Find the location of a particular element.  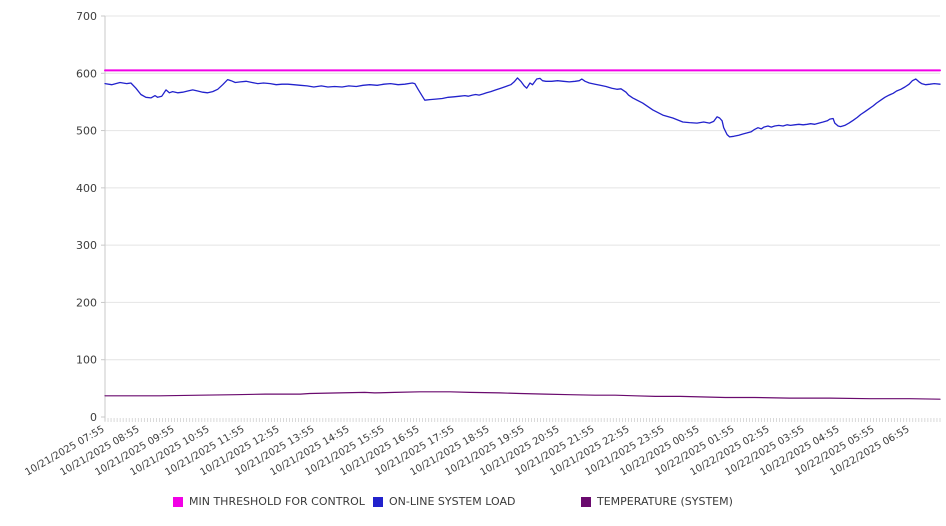

legend-item-online-system-load: ON-LINE SYSTEM LOAD is located at coordinates (444, 501).